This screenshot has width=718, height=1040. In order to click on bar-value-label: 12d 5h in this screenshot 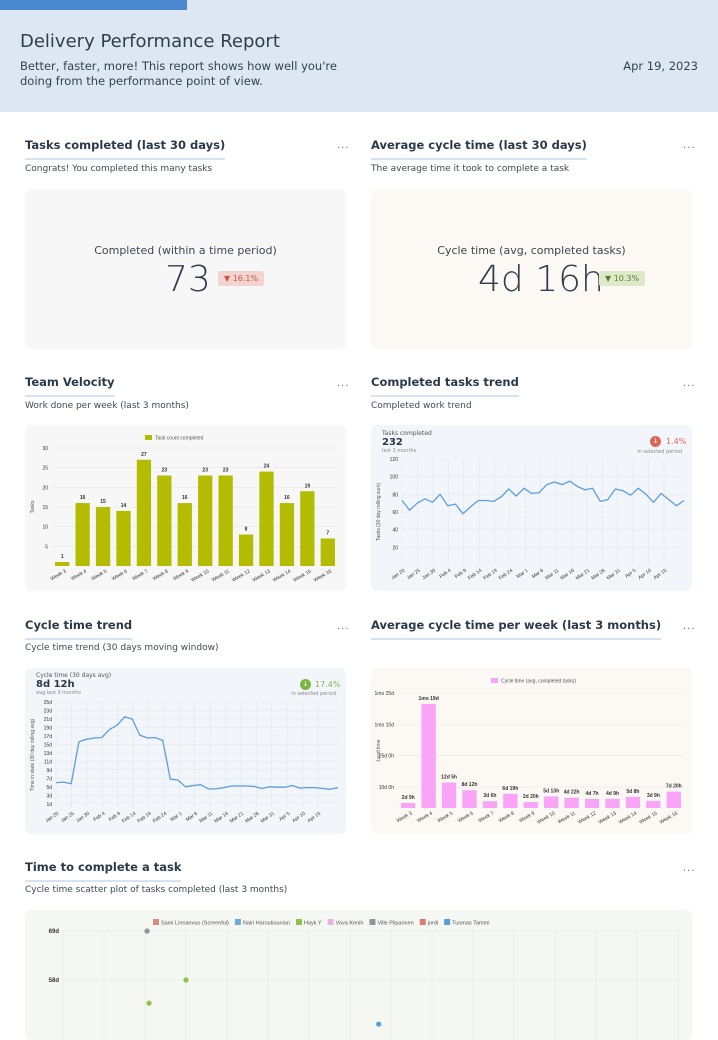, I will do `click(449, 777)`.